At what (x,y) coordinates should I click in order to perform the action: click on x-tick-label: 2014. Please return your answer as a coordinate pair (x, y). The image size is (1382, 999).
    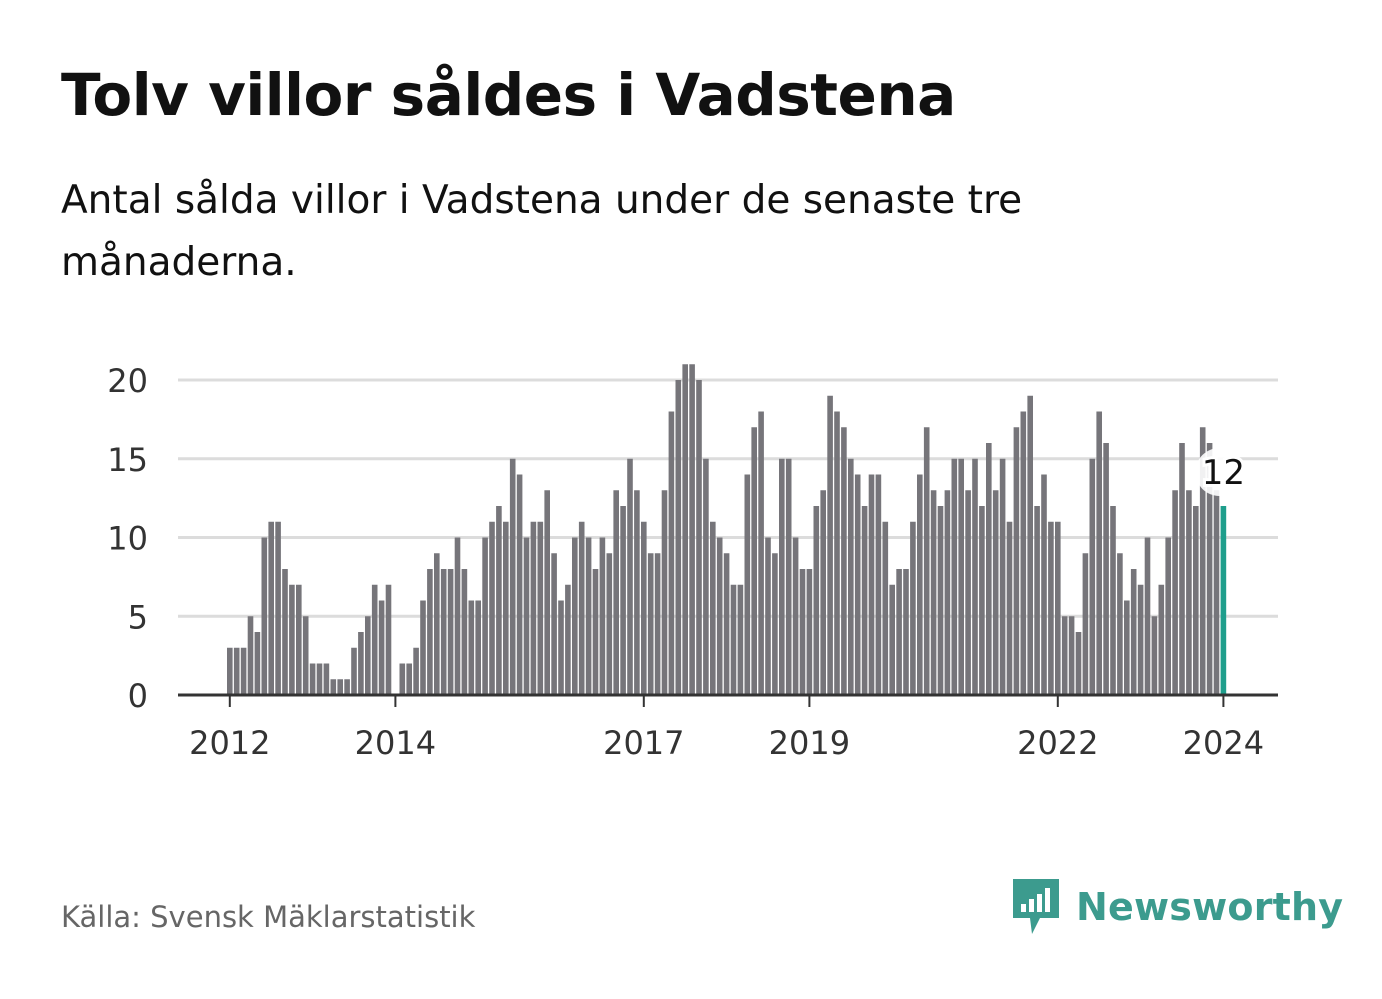
    Looking at the image, I should click on (395, 743).